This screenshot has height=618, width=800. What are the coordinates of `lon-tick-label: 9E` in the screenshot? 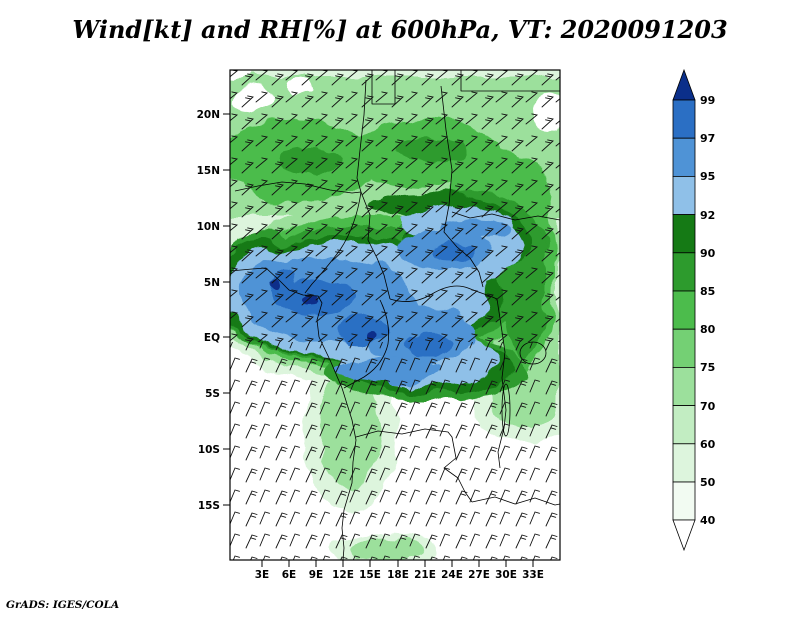 It's located at (316, 575).